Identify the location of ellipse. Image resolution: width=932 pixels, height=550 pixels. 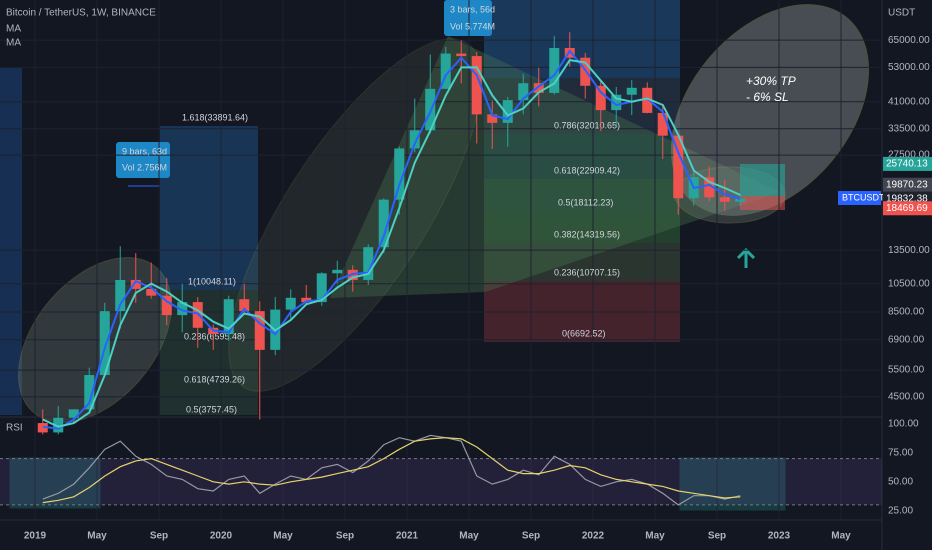
(770, 110).